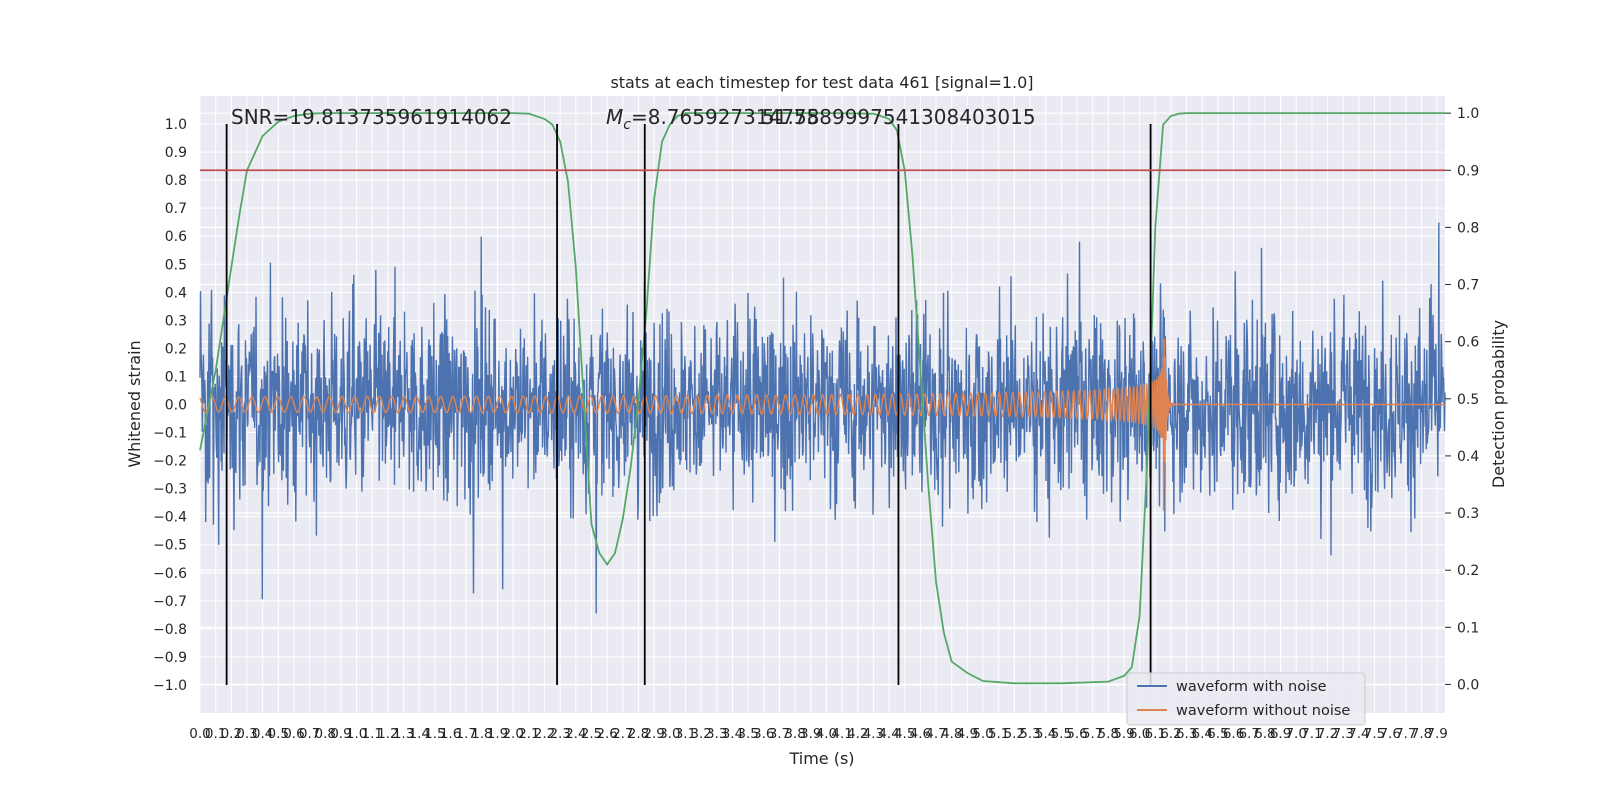 The image size is (1600, 805). What do you see at coordinates (614, 117) in the screenshot?
I see `chirp-mass-symbol: M` at bounding box center [614, 117].